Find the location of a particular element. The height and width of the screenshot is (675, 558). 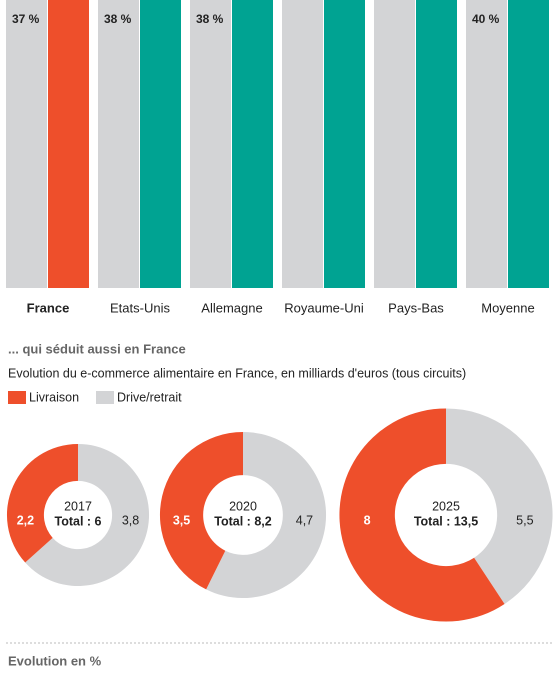

donut-year: 2020 is located at coordinates (243, 506).